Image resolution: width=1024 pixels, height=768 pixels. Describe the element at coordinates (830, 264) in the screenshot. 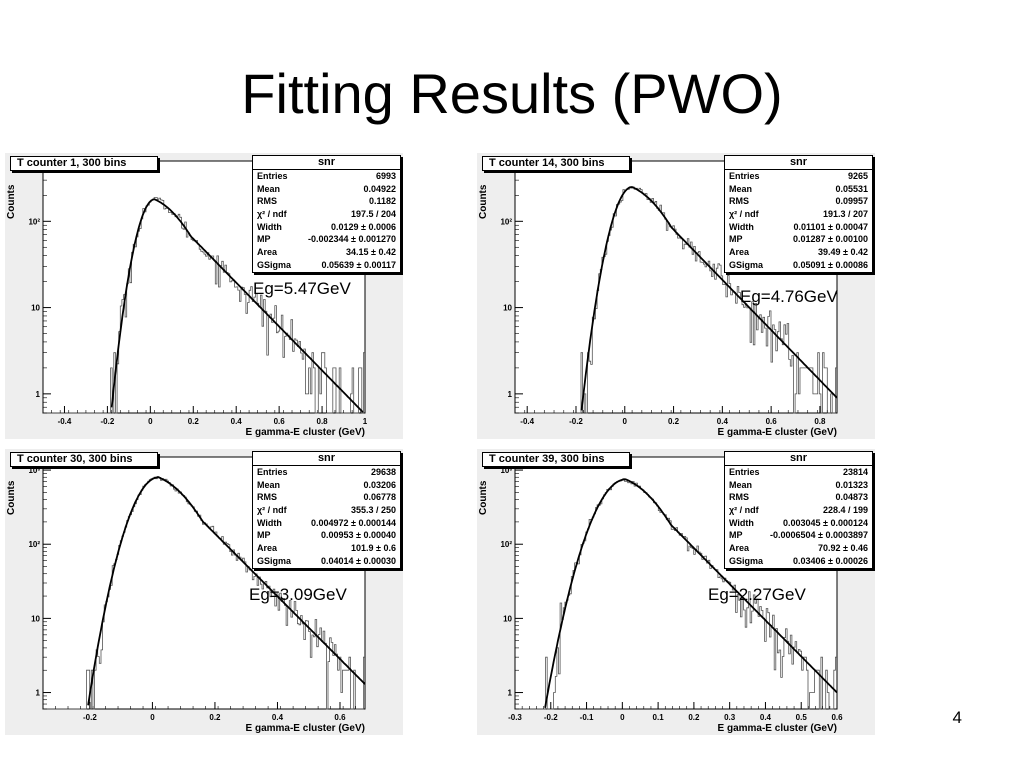

I see `stats-value: 0.05091 ± 0.00086` at that location.